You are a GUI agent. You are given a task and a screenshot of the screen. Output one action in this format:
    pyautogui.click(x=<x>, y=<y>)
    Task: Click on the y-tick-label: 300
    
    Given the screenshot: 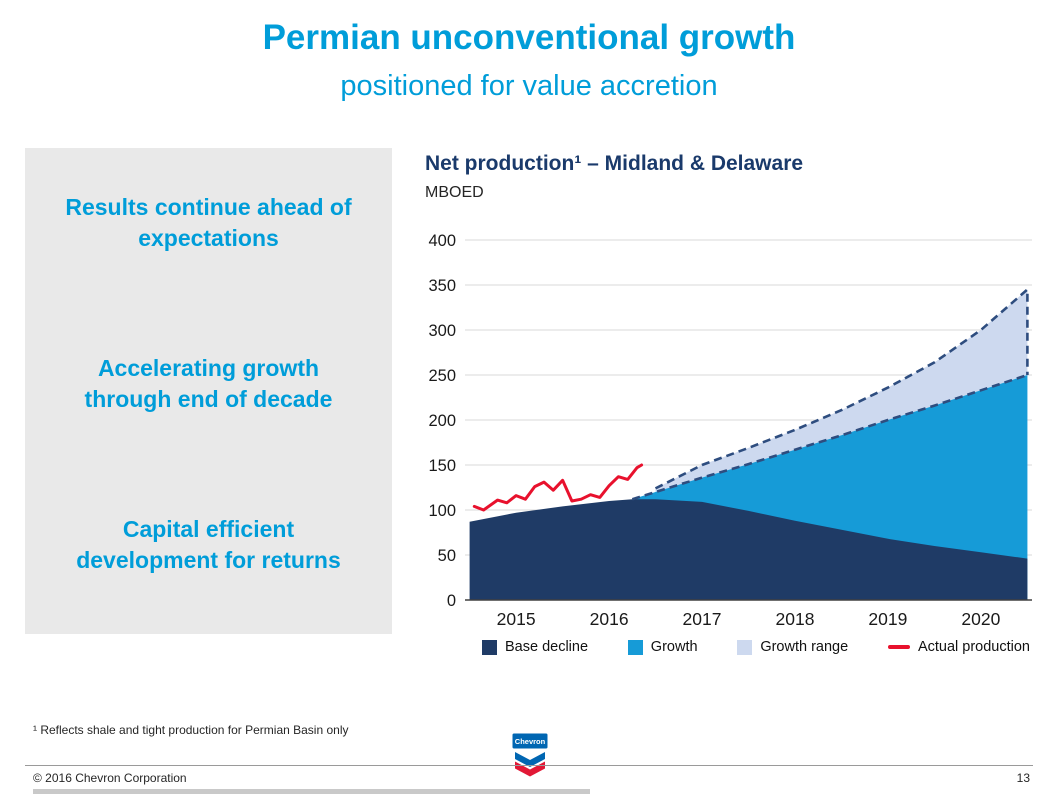 What is the action you would take?
    pyautogui.click(x=442, y=331)
    